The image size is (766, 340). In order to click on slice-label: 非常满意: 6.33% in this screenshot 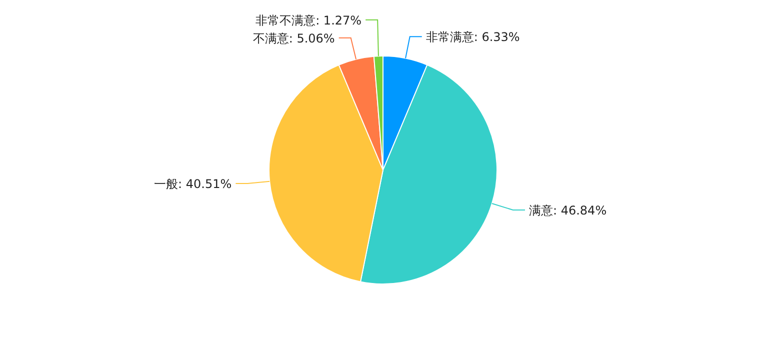, I will do `click(473, 37)`.